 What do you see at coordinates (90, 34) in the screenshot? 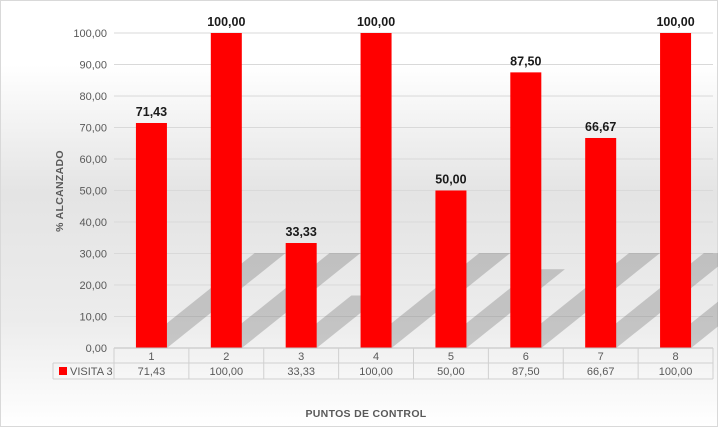
I see `y-tick-label: 100,00` at bounding box center [90, 34].